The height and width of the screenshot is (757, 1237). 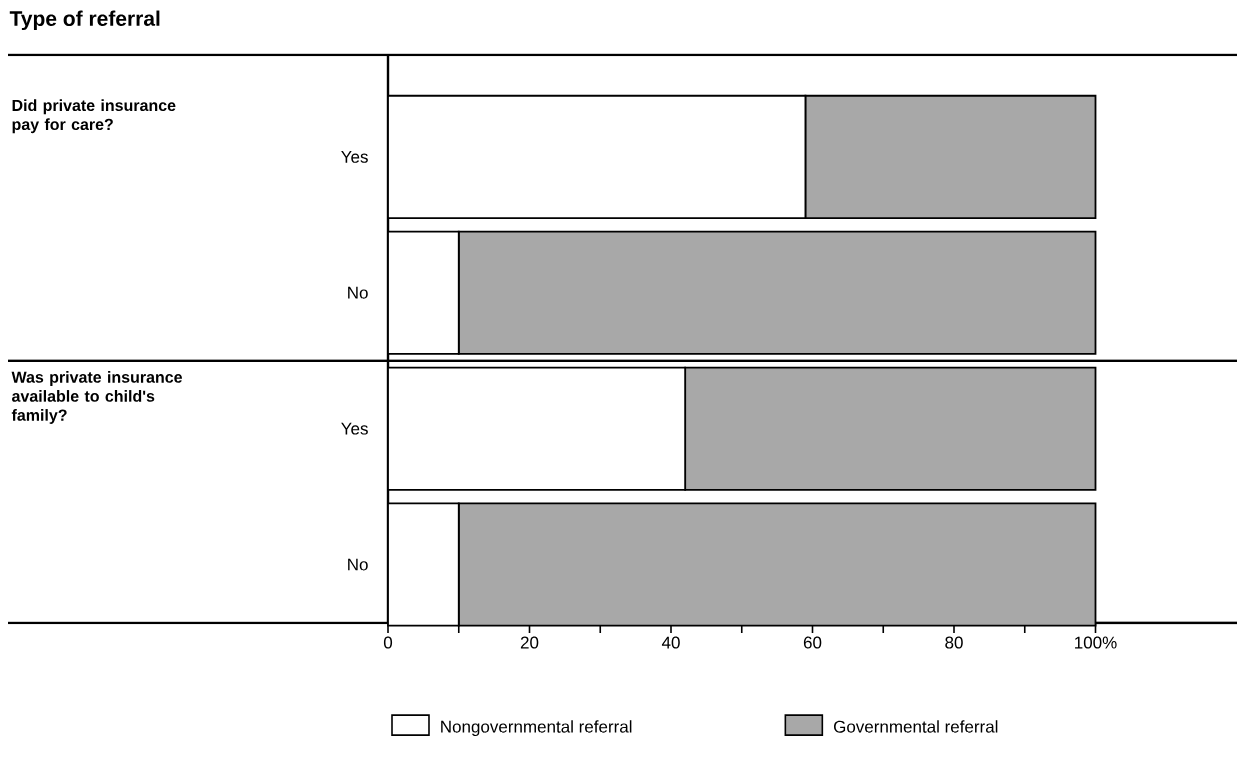 What do you see at coordinates (670, 642) in the screenshot?
I see `x-tick-label: 40` at bounding box center [670, 642].